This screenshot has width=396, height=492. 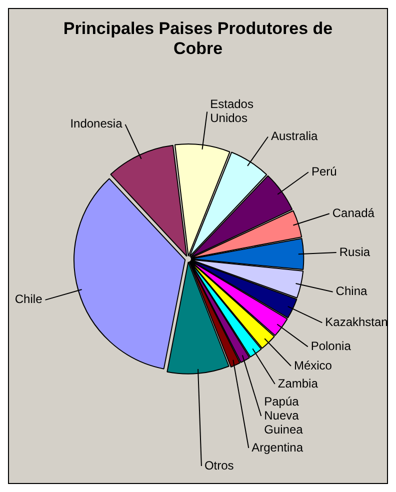 I want to click on slice-label: Rusia, so click(x=354, y=251).